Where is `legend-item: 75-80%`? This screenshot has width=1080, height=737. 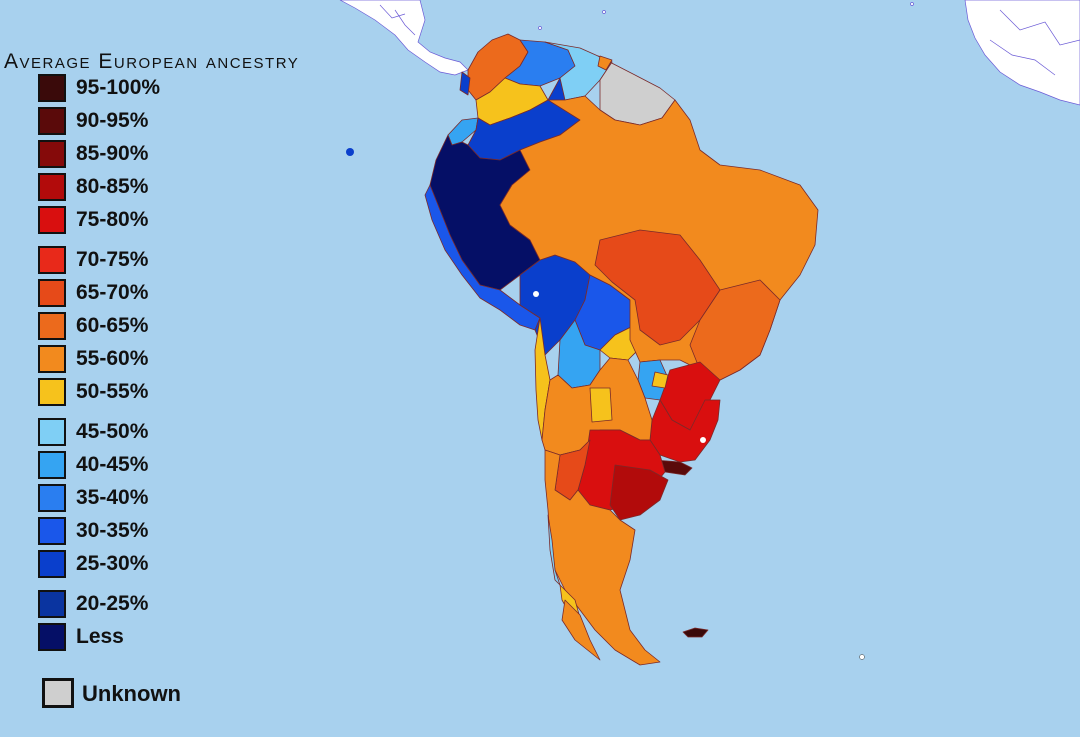 legend-item: 75-80% is located at coordinates (123, 222).